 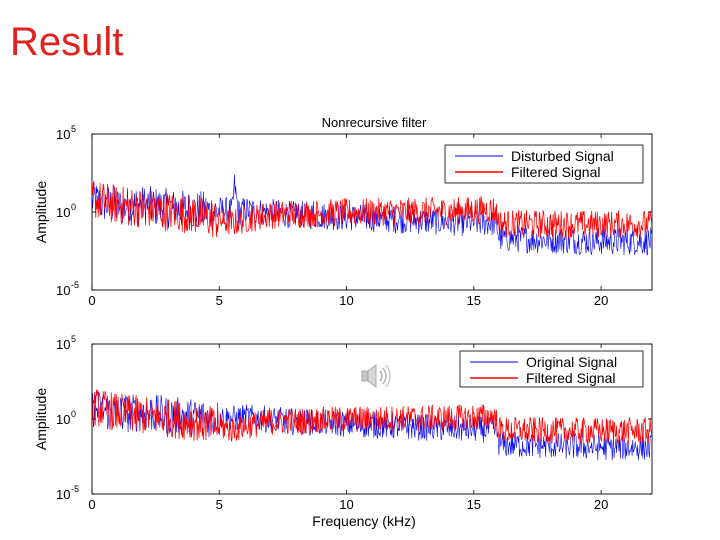 What do you see at coordinates (372, 376) in the screenshot?
I see `speaker-cone` at bounding box center [372, 376].